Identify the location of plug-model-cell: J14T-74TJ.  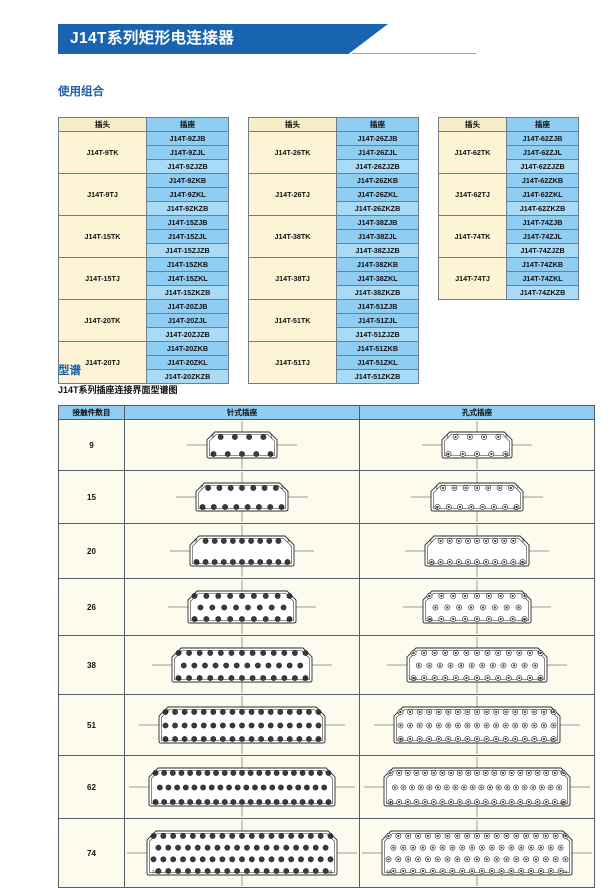
(472, 278).